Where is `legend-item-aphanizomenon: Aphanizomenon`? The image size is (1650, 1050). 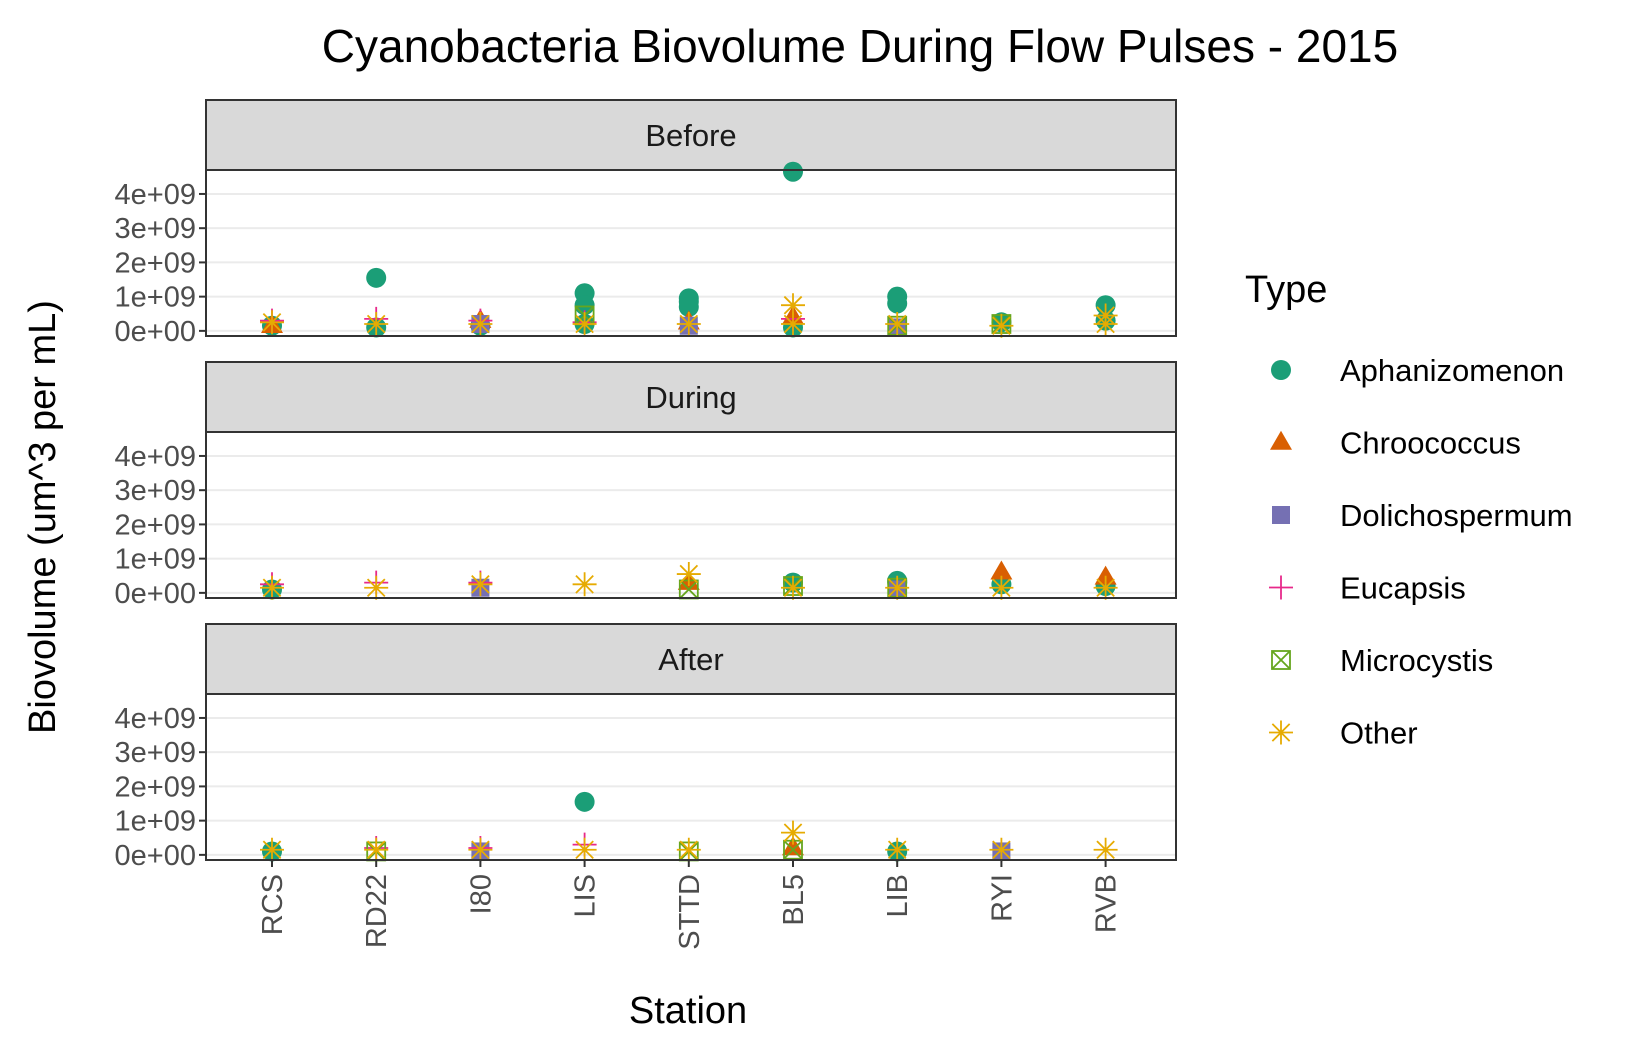
legend-item-aphanizomenon: Aphanizomenon is located at coordinates (1417, 370).